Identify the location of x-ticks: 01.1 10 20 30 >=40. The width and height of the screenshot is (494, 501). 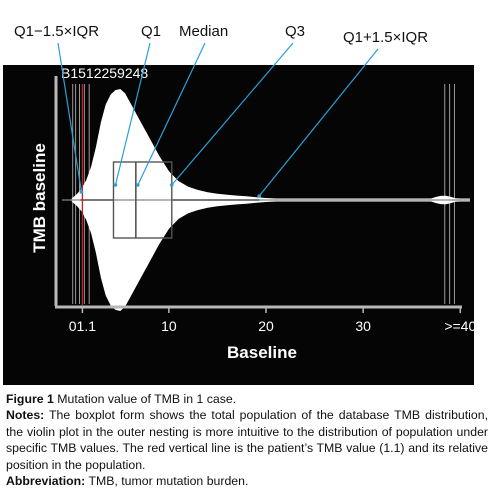
(272, 320).